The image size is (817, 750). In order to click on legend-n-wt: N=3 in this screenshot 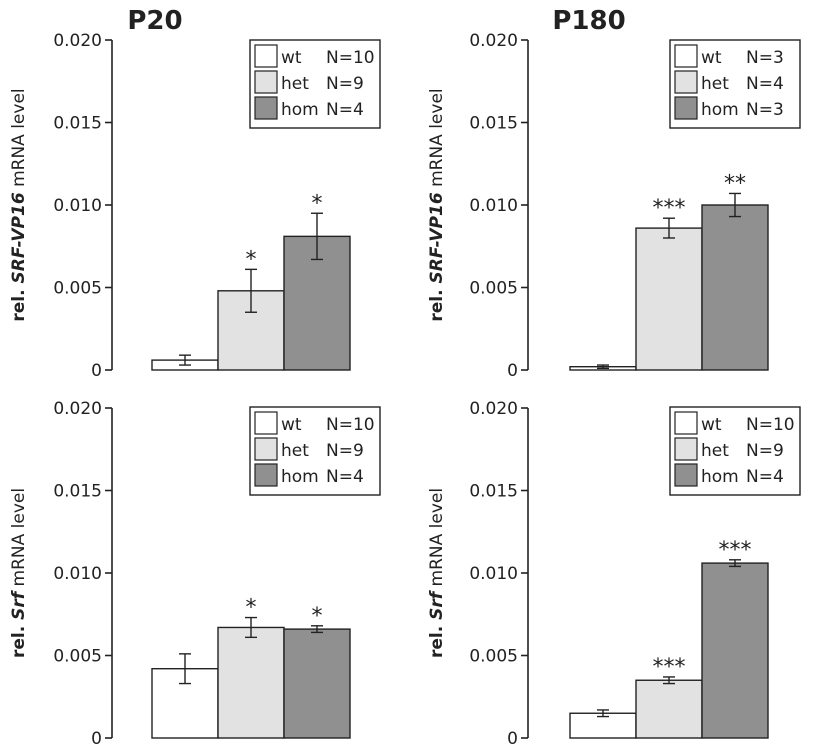, I will do `click(765, 58)`.